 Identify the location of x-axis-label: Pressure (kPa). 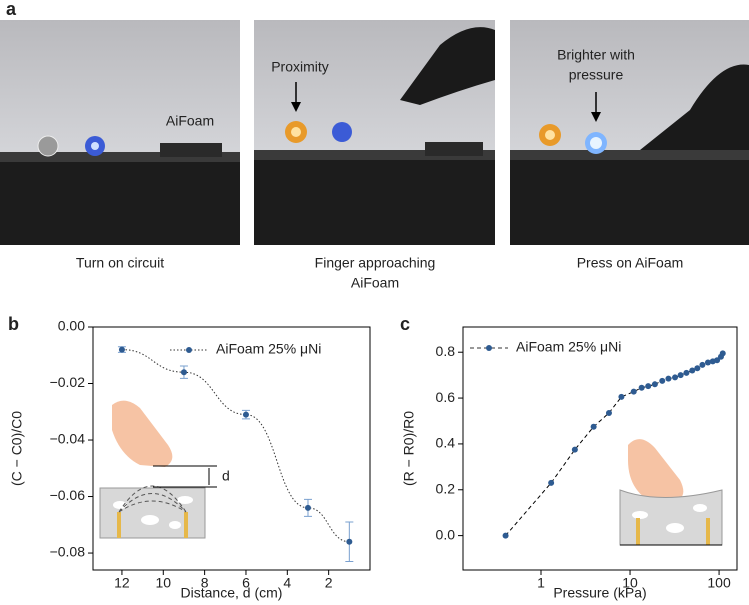
(599, 593).